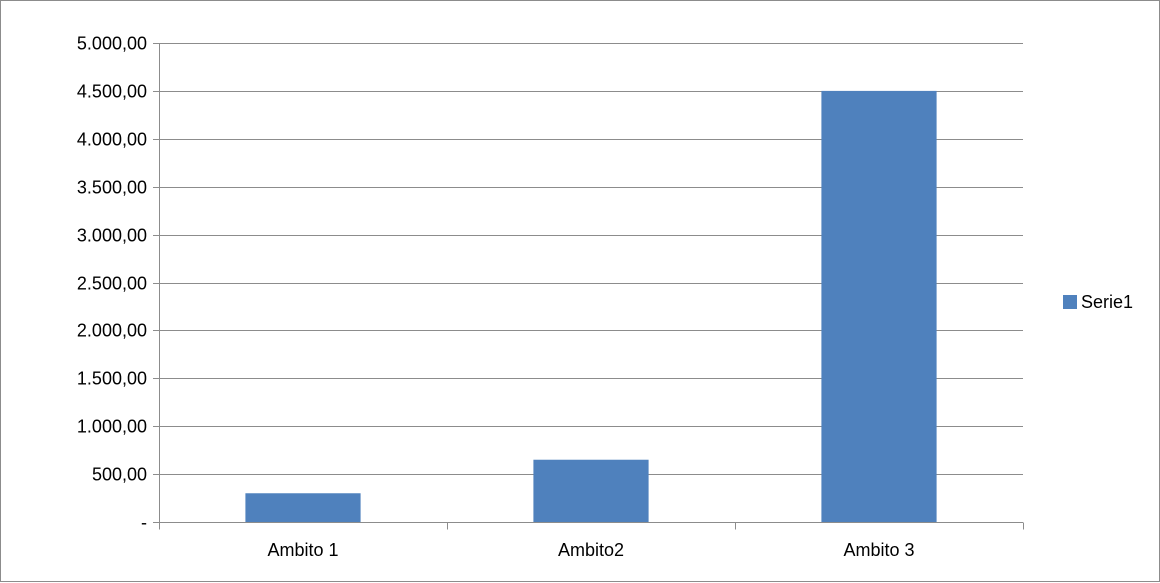  Describe the element at coordinates (112, 331) in the screenshot. I see `y-tick-label: 2.000,00` at that location.